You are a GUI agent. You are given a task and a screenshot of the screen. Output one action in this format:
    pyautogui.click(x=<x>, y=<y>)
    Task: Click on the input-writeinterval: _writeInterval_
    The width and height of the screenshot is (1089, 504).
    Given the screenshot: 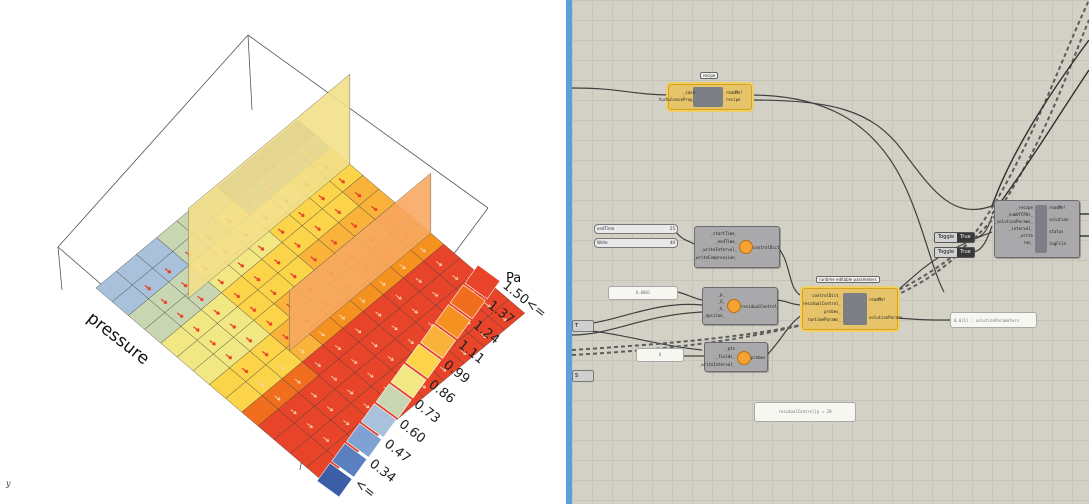 What is the action you would take?
    pyautogui.click(x=718, y=249)
    